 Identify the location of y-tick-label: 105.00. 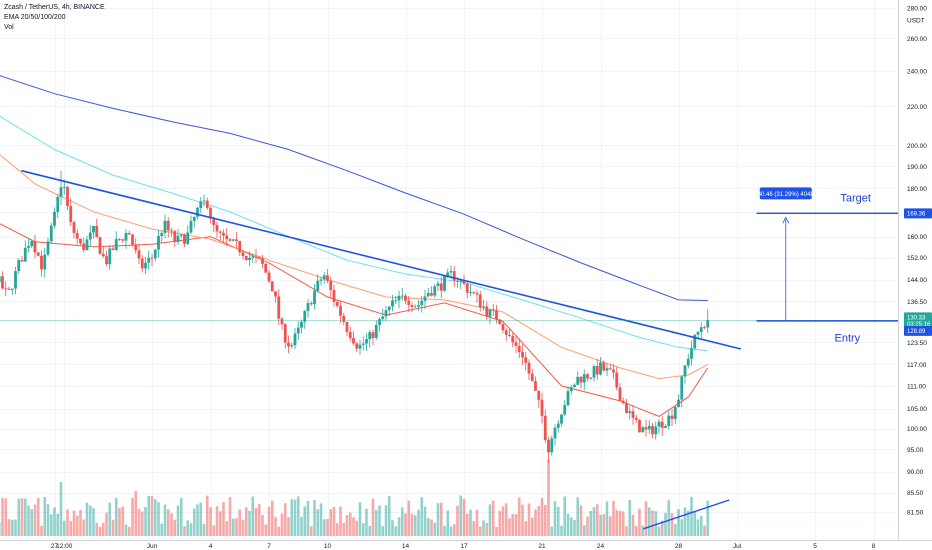
(917, 409).